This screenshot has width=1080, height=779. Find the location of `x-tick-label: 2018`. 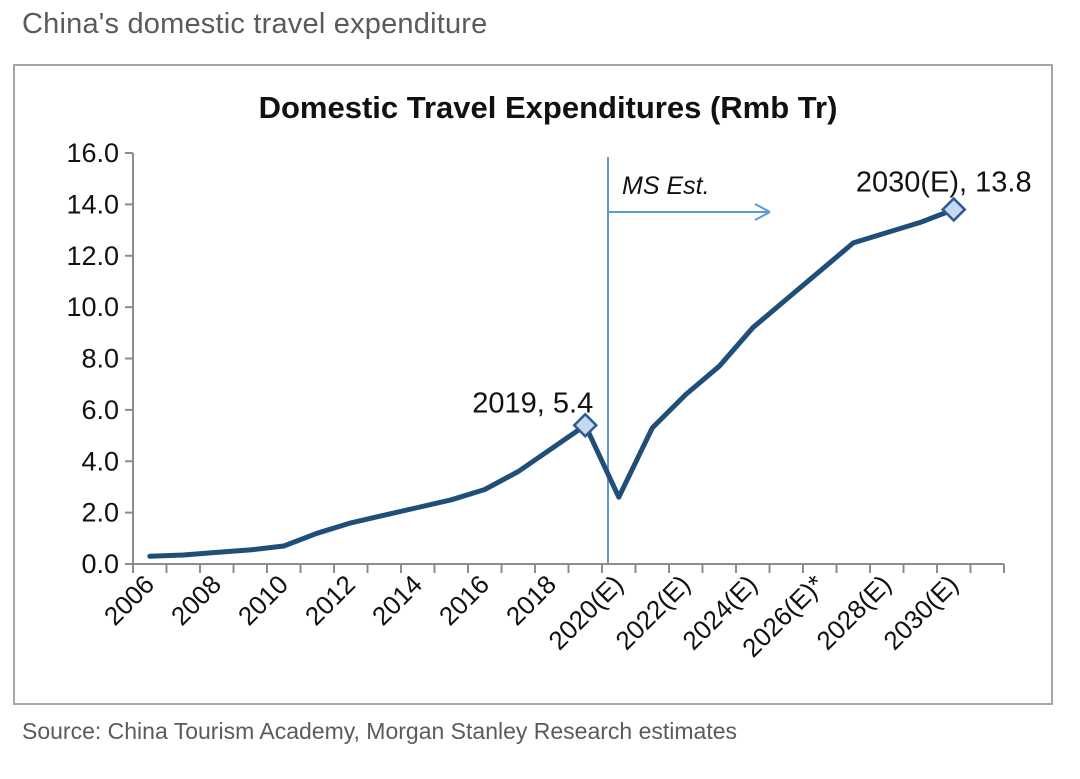

x-tick-label: 2018 is located at coordinates (531, 600).